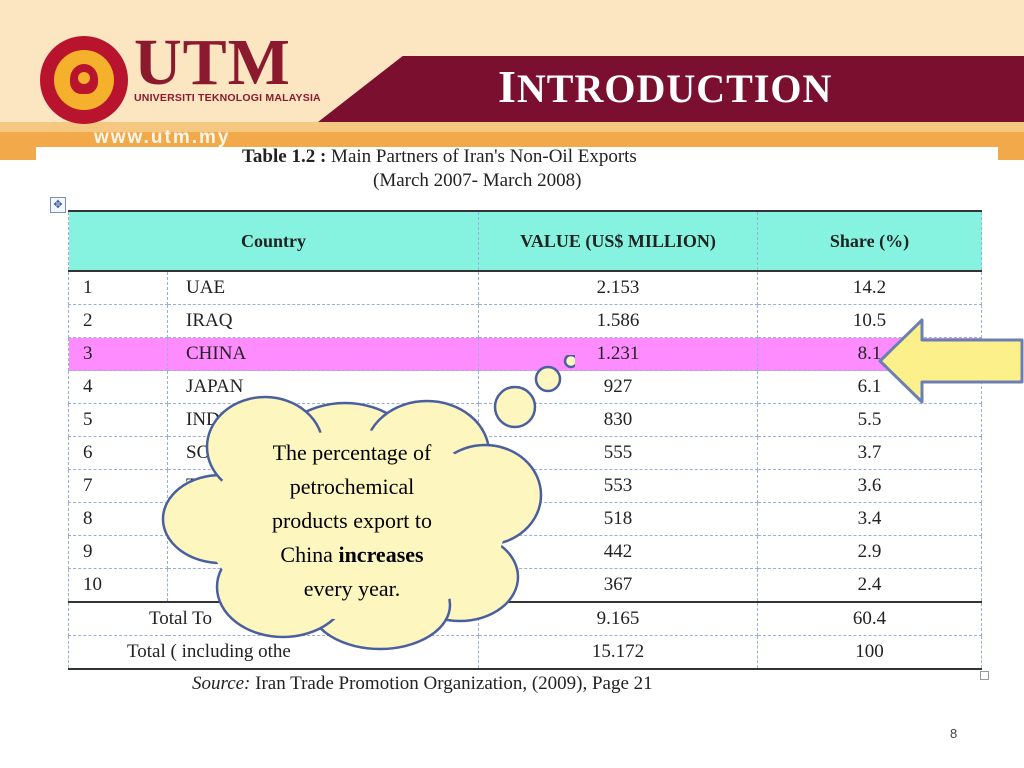 This screenshot has height=768, width=1024. What do you see at coordinates (118, 287) in the screenshot?
I see `row-number: 1` at bounding box center [118, 287].